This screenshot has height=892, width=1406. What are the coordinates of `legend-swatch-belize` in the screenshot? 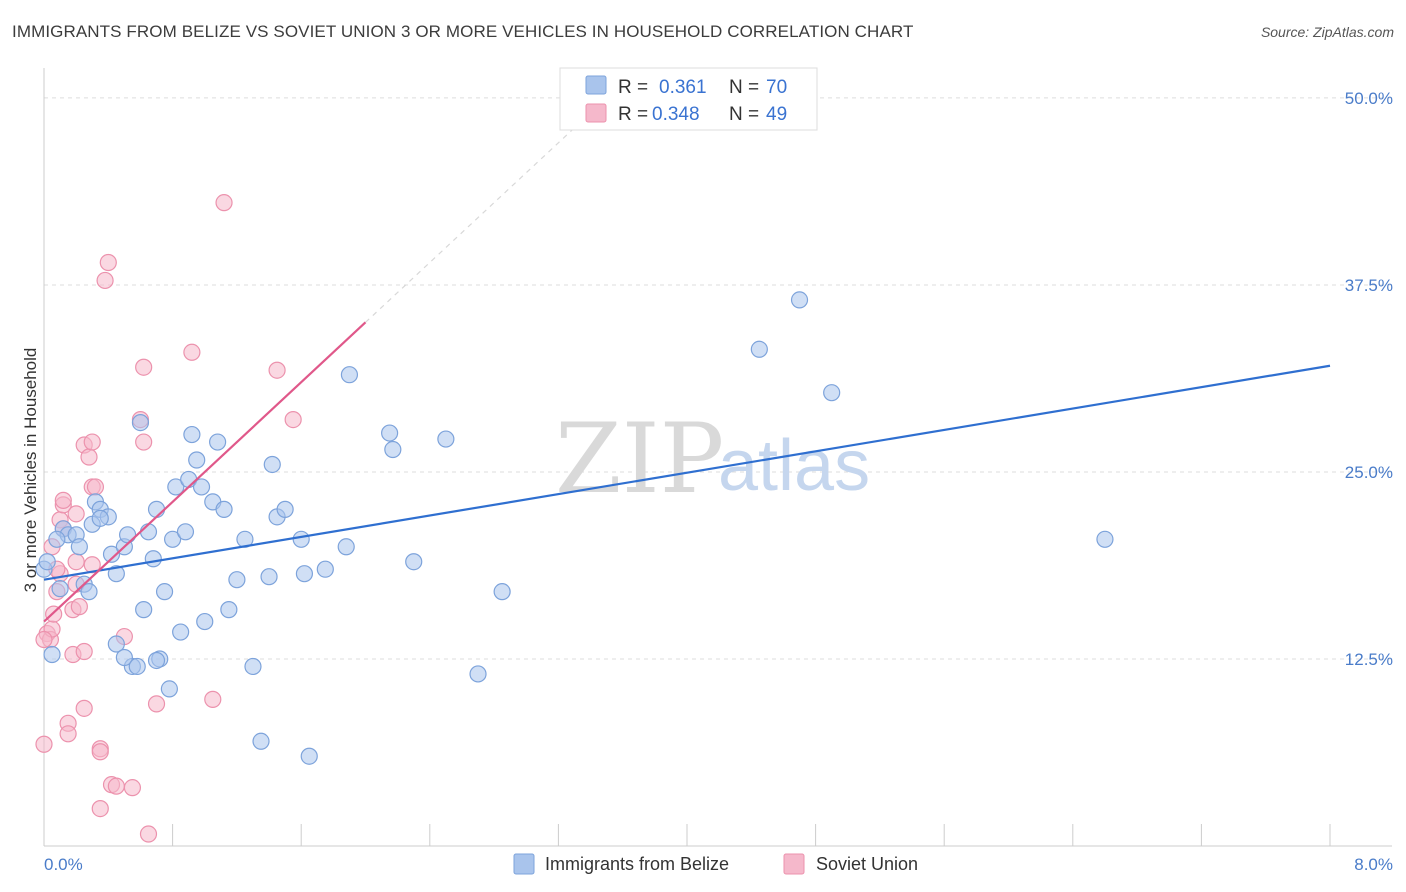 It's located at (596, 85).